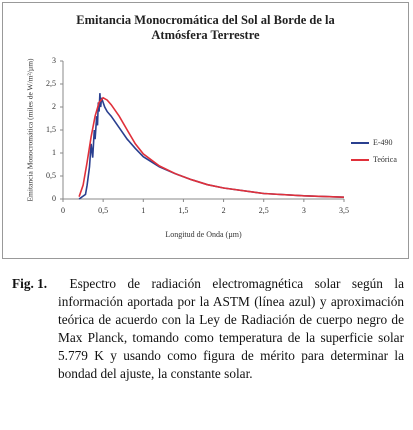 This screenshot has width=413, height=430. What do you see at coordinates (344, 210) in the screenshot?
I see `x-tick-label: 3,5` at bounding box center [344, 210].